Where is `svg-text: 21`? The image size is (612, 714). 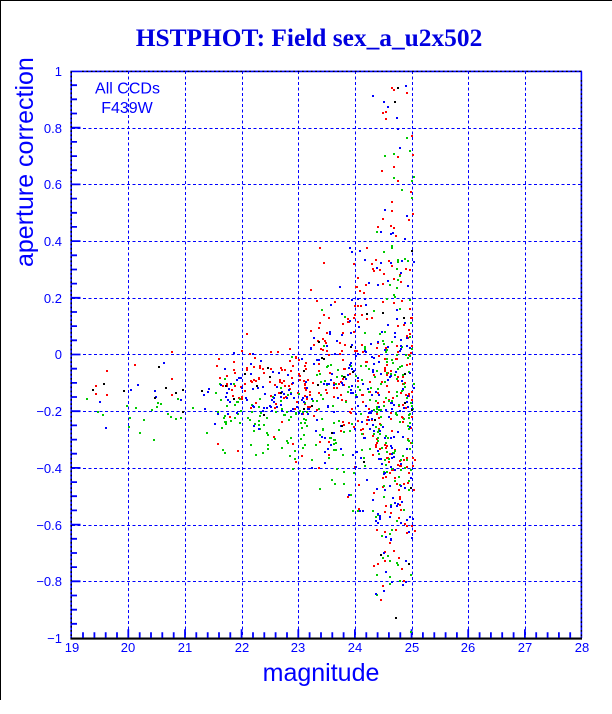 svg-text: 21 is located at coordinates (185, 647).